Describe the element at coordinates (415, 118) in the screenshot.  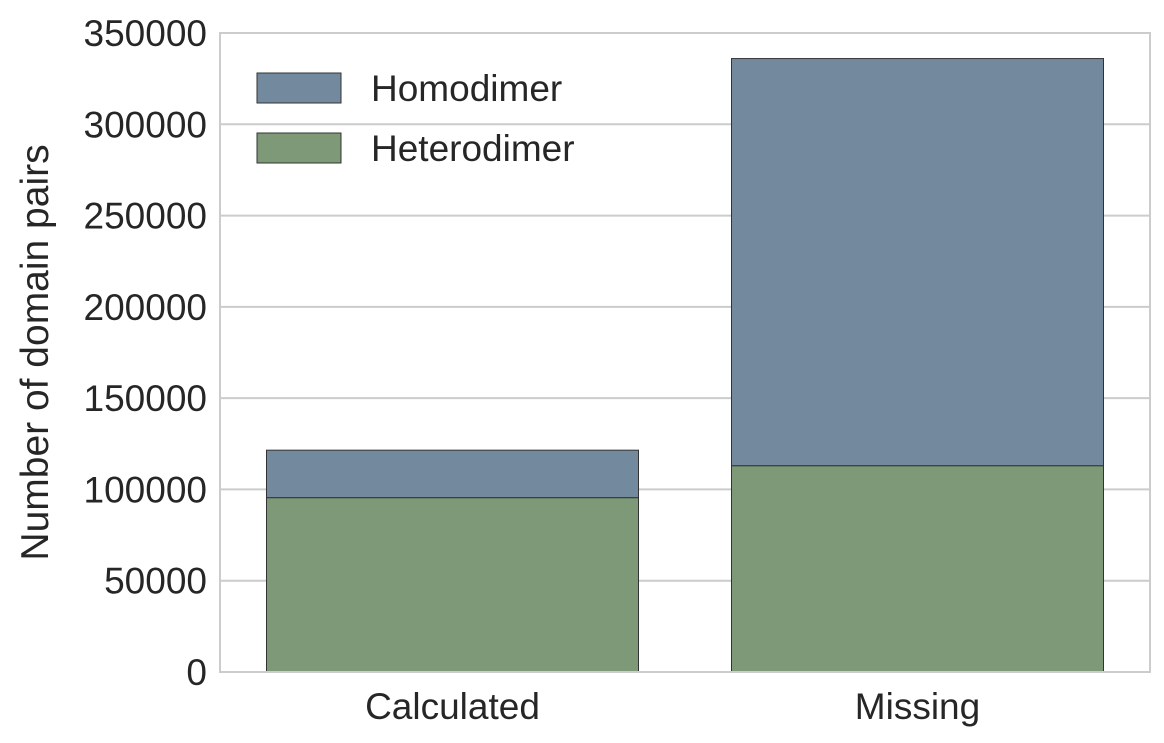
I see `legend: Homodimer Heterodimer` at that location.